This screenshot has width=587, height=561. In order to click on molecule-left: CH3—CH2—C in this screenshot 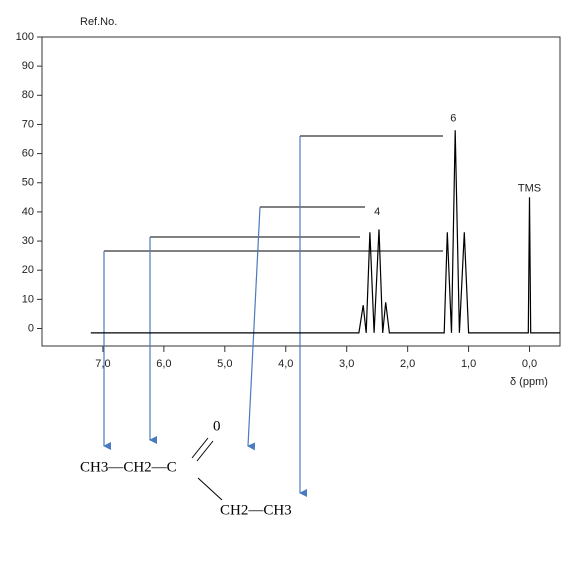, I will do `click(128, 467)`.